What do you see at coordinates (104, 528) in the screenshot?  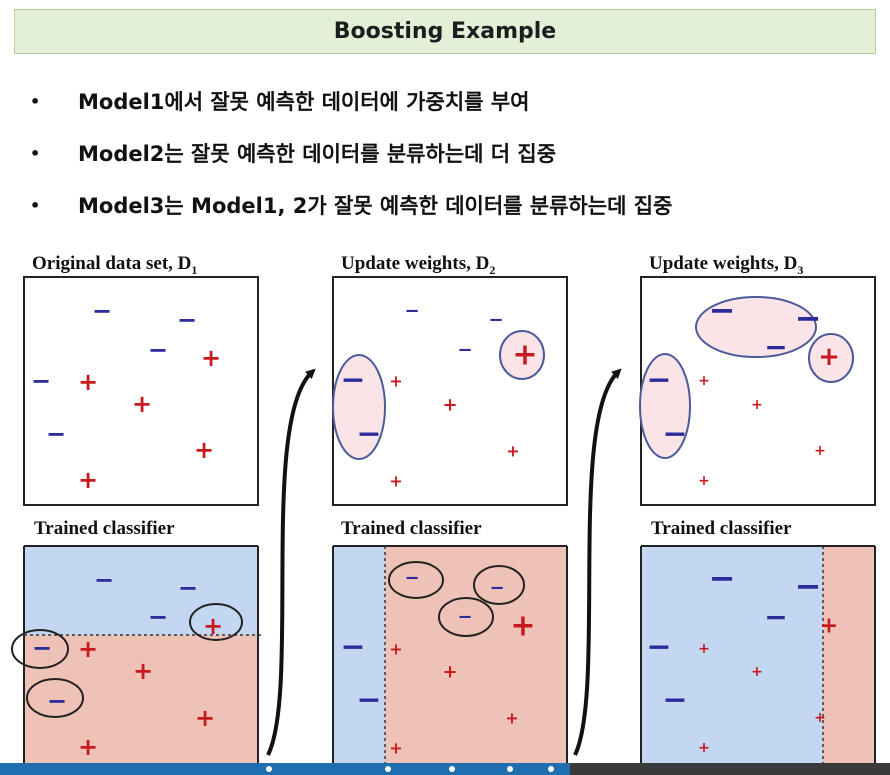 I see `classifier-label-1: Trained classifier` at bounding box center [104, 528].